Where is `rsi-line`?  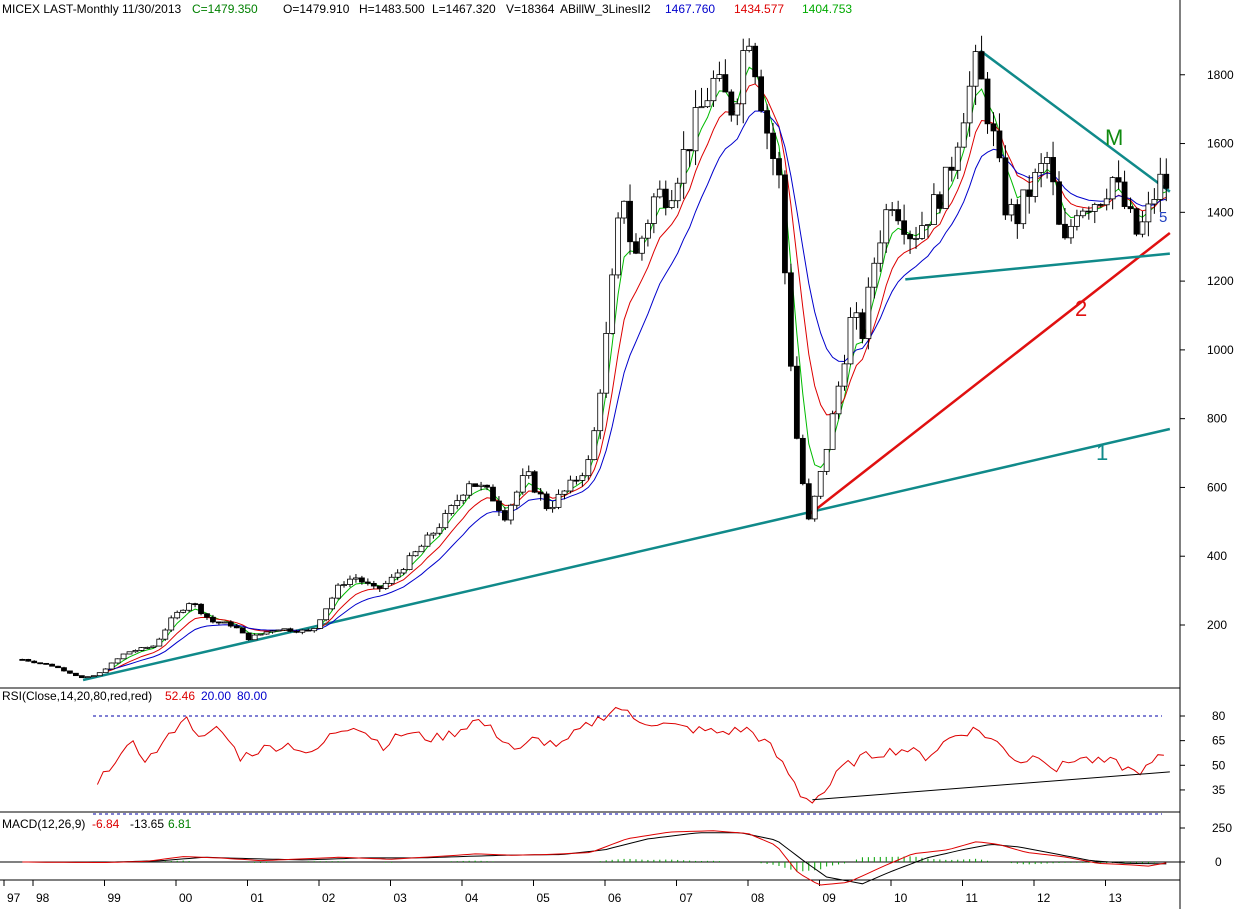
rsi-line is located at coordinates (630, 755).